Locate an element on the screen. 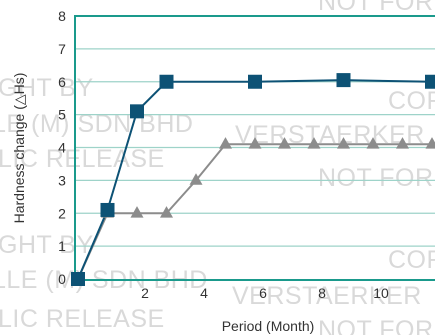 This screenshot has height=335, width=435. watermark-text: VERSTAERKER is located at coordinates (327, 296).